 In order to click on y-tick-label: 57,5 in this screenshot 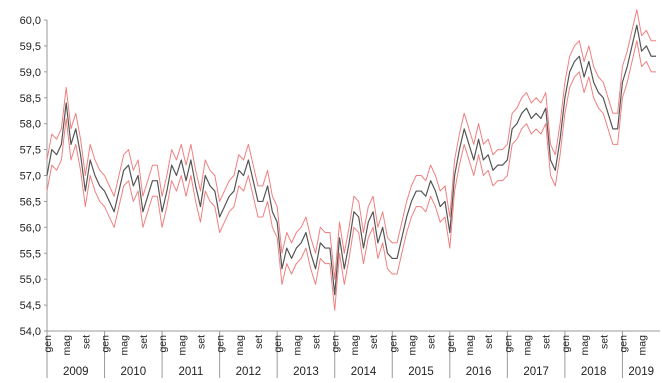, I will do `click(30, 151)`.